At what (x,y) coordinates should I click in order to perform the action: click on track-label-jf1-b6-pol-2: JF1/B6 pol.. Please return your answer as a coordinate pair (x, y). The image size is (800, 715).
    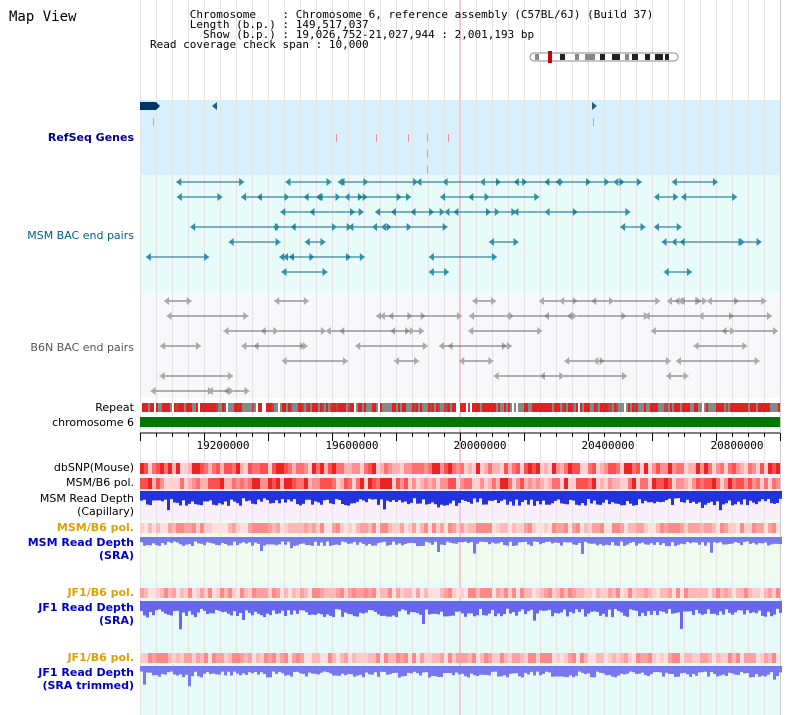
    Looking at the image, I should click on (100, 657).